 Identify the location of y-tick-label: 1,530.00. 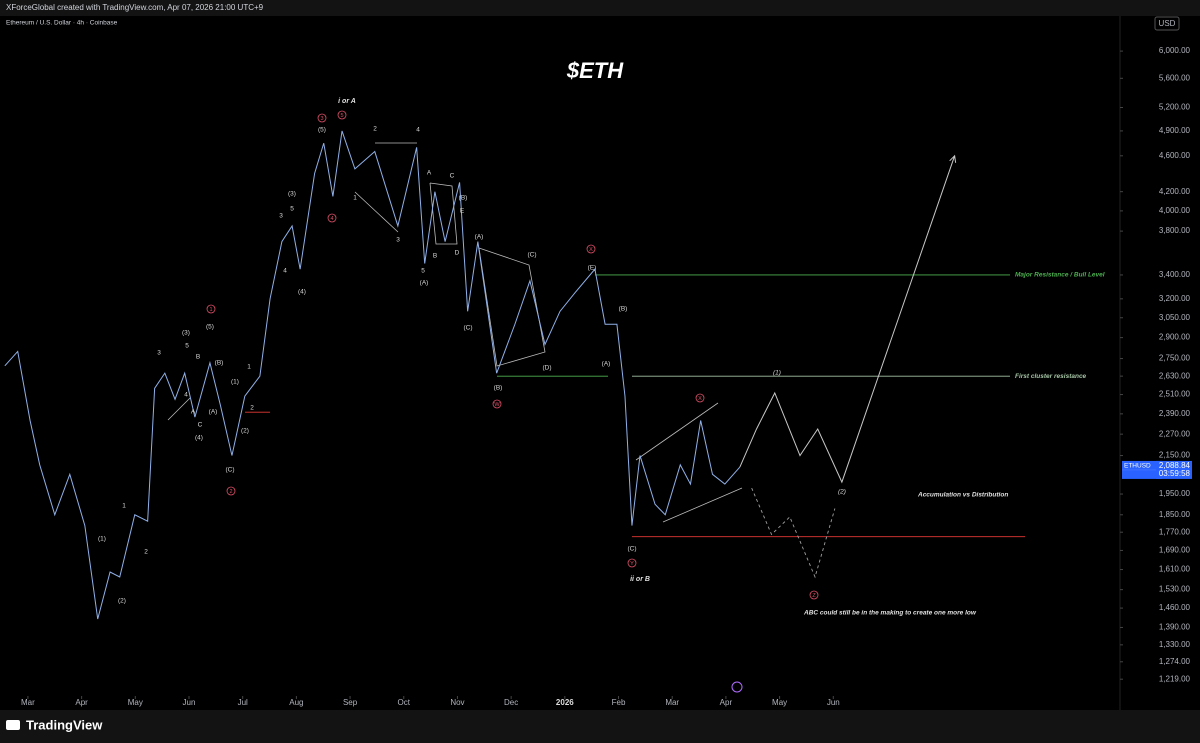
(1175, 589).